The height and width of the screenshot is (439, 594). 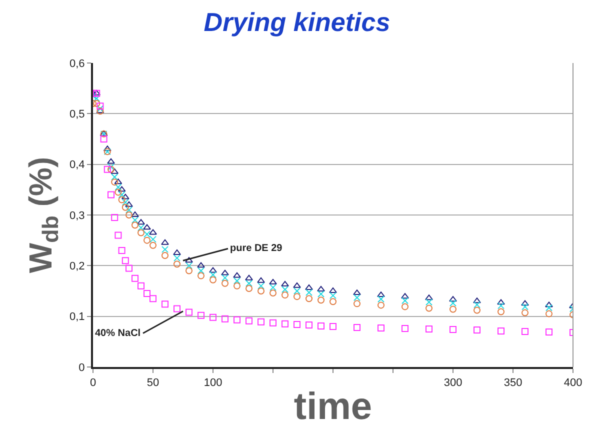 What do you see at coordinates (513, 383) in the screenshot?
I see `x-tick-label: 350` at bounding box center [513, 383].